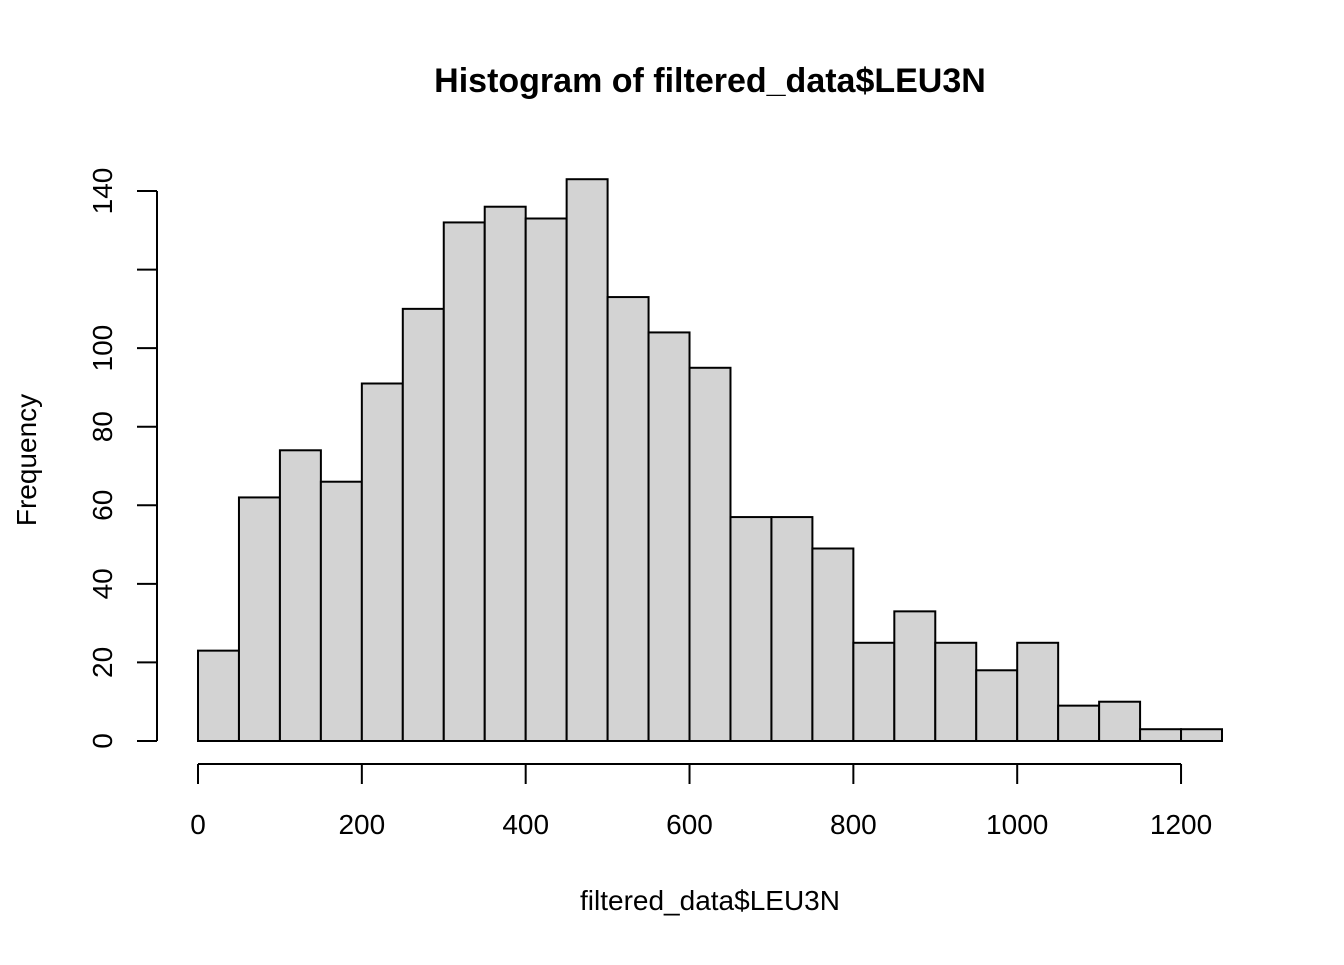  I want to click on y-tick-label-7: 140, so click(102, 191).